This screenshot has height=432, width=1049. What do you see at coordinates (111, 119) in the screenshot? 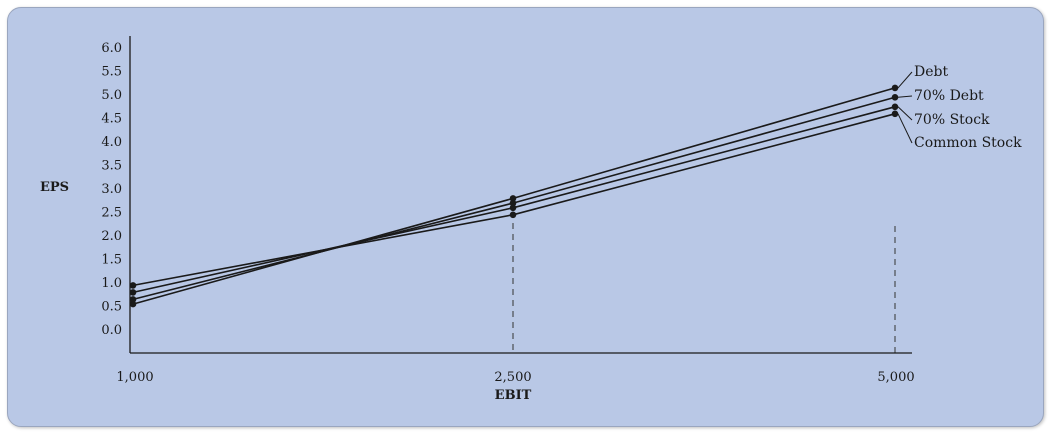
I see `y-tick-label: 4.5` at bounding box center [111, 119].